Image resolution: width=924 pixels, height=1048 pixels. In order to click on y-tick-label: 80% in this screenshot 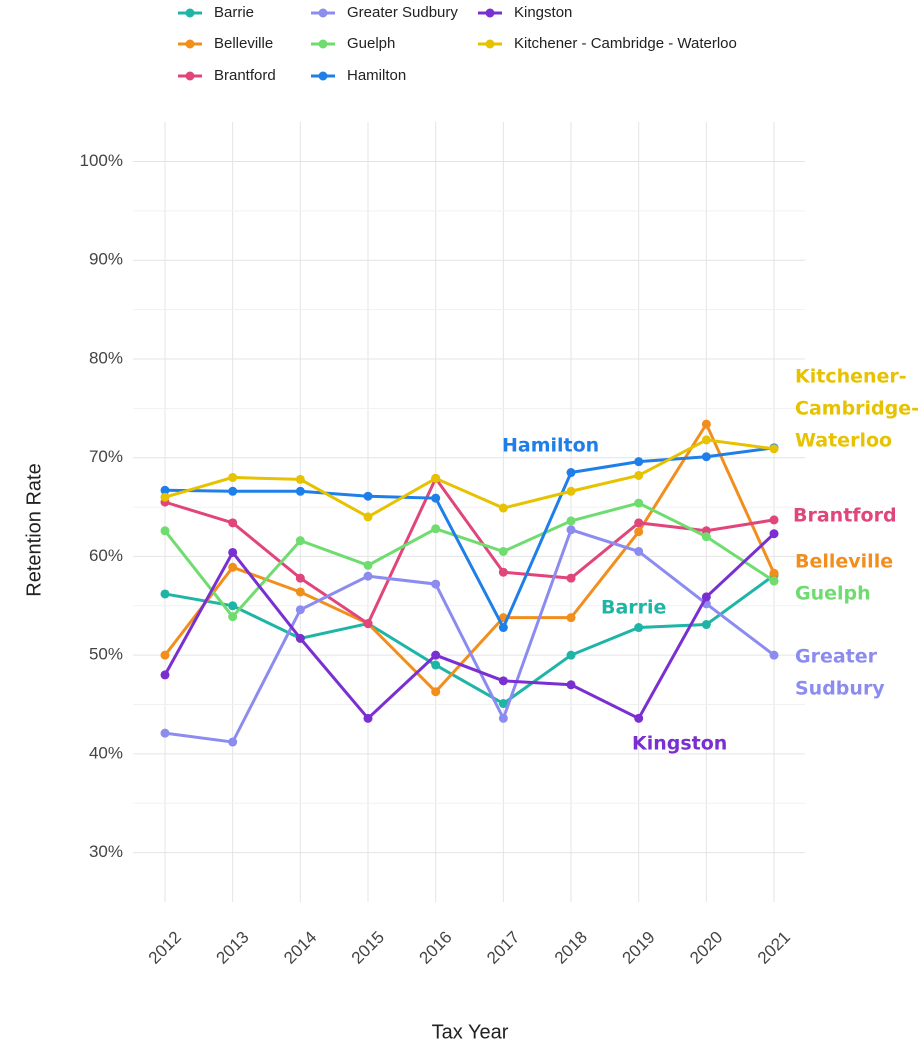, I will do `click(106, 357)`.